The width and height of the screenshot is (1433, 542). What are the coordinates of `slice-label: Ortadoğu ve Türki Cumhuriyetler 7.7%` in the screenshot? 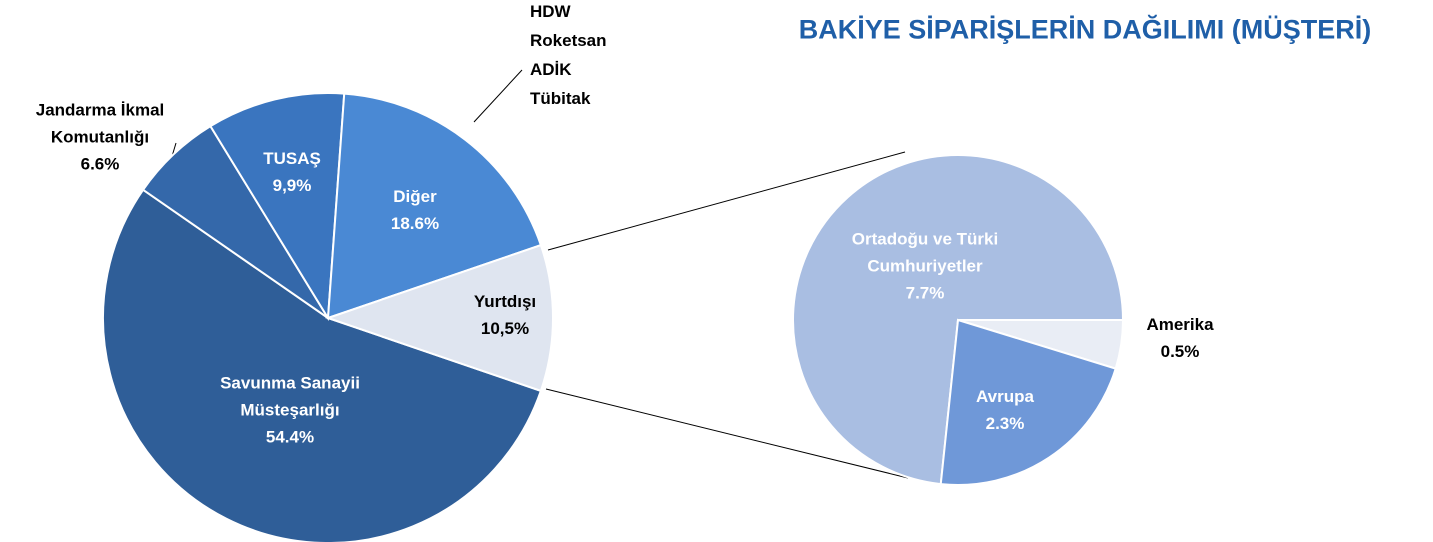 It's located at (925, 266).